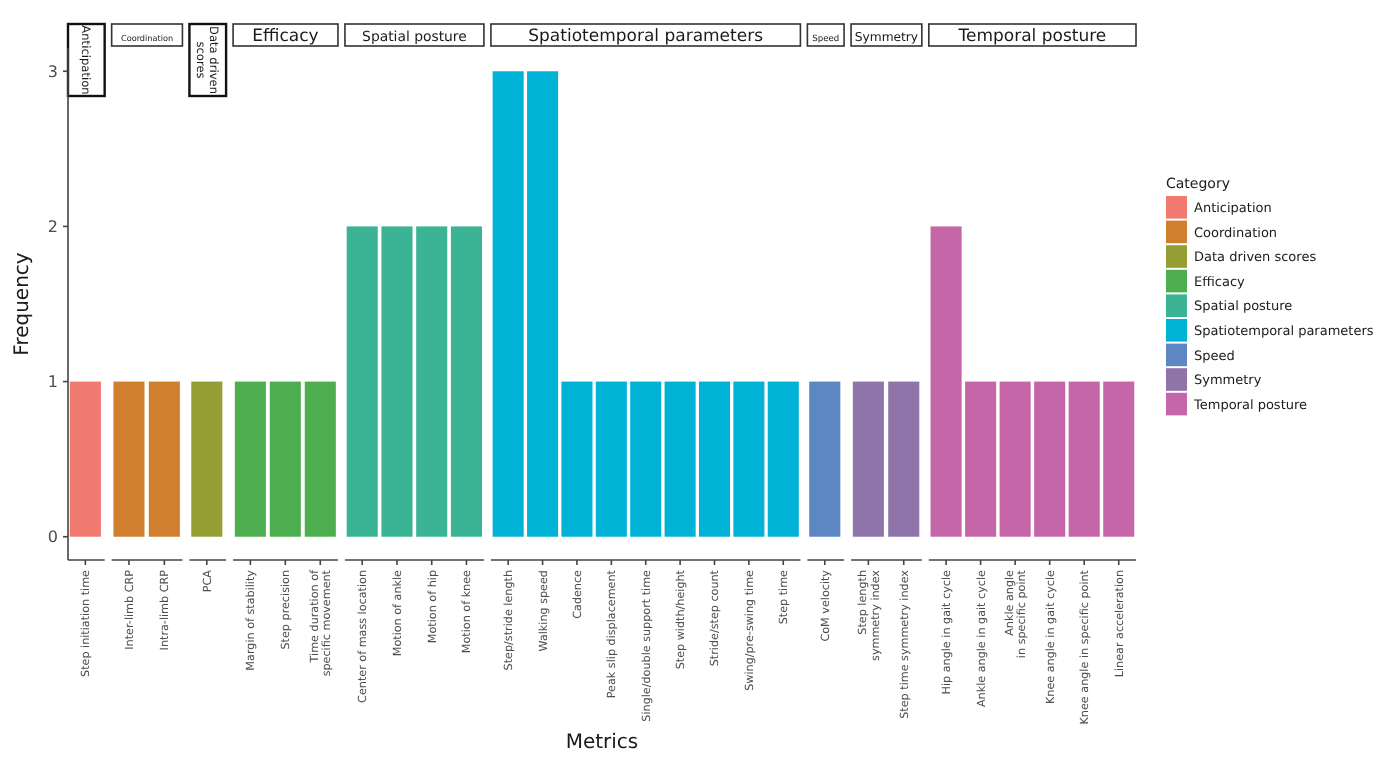 The height and width of the screenshot is (762, 1386). Describe the element at coordinates (1032, 35) in the screenshot. I see `label-box: Temporal posture` at that location.